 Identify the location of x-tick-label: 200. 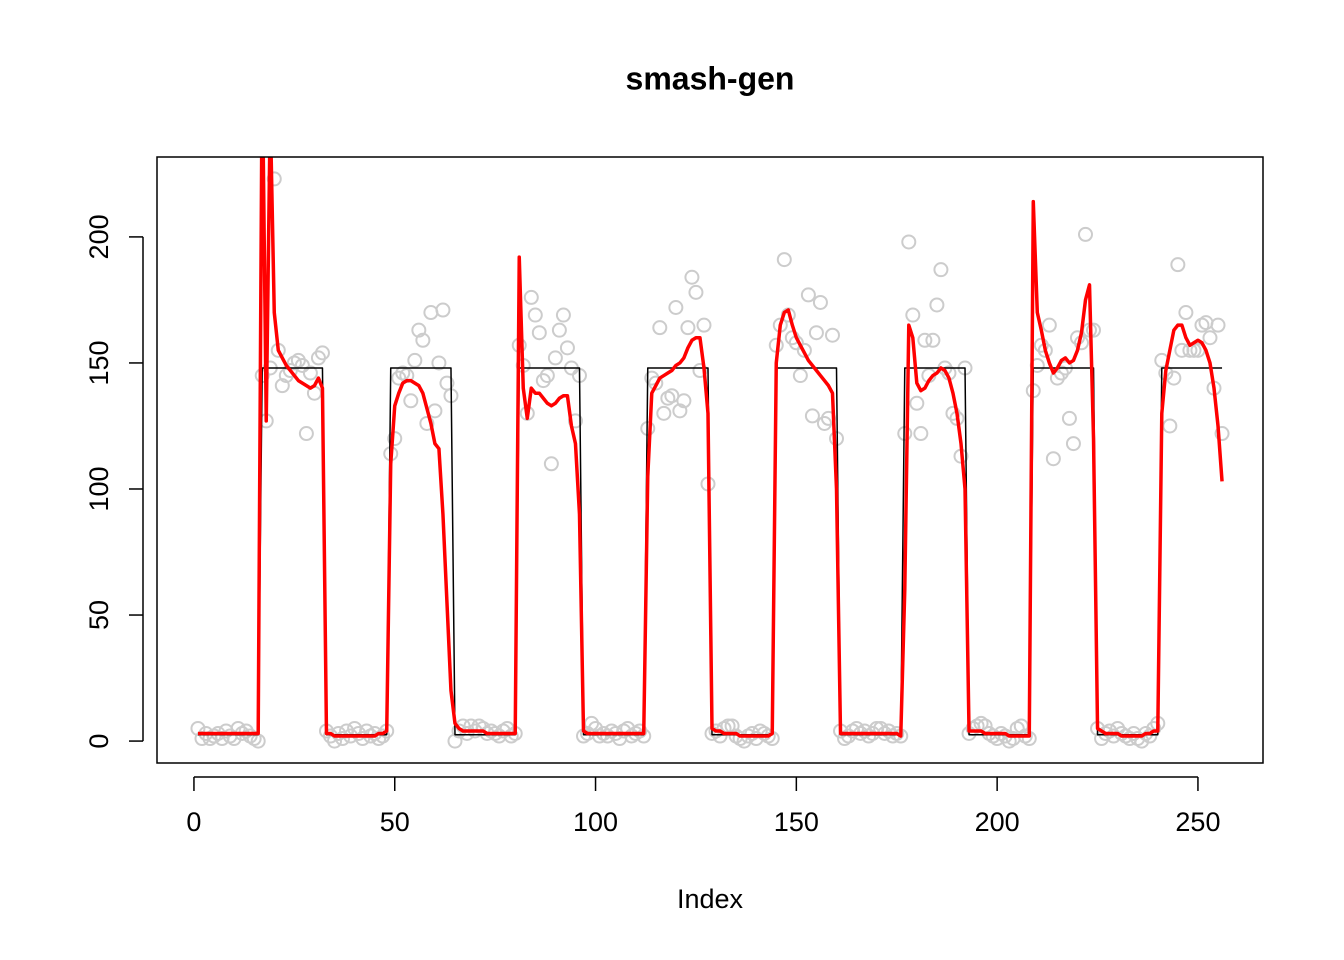
(997, 822).